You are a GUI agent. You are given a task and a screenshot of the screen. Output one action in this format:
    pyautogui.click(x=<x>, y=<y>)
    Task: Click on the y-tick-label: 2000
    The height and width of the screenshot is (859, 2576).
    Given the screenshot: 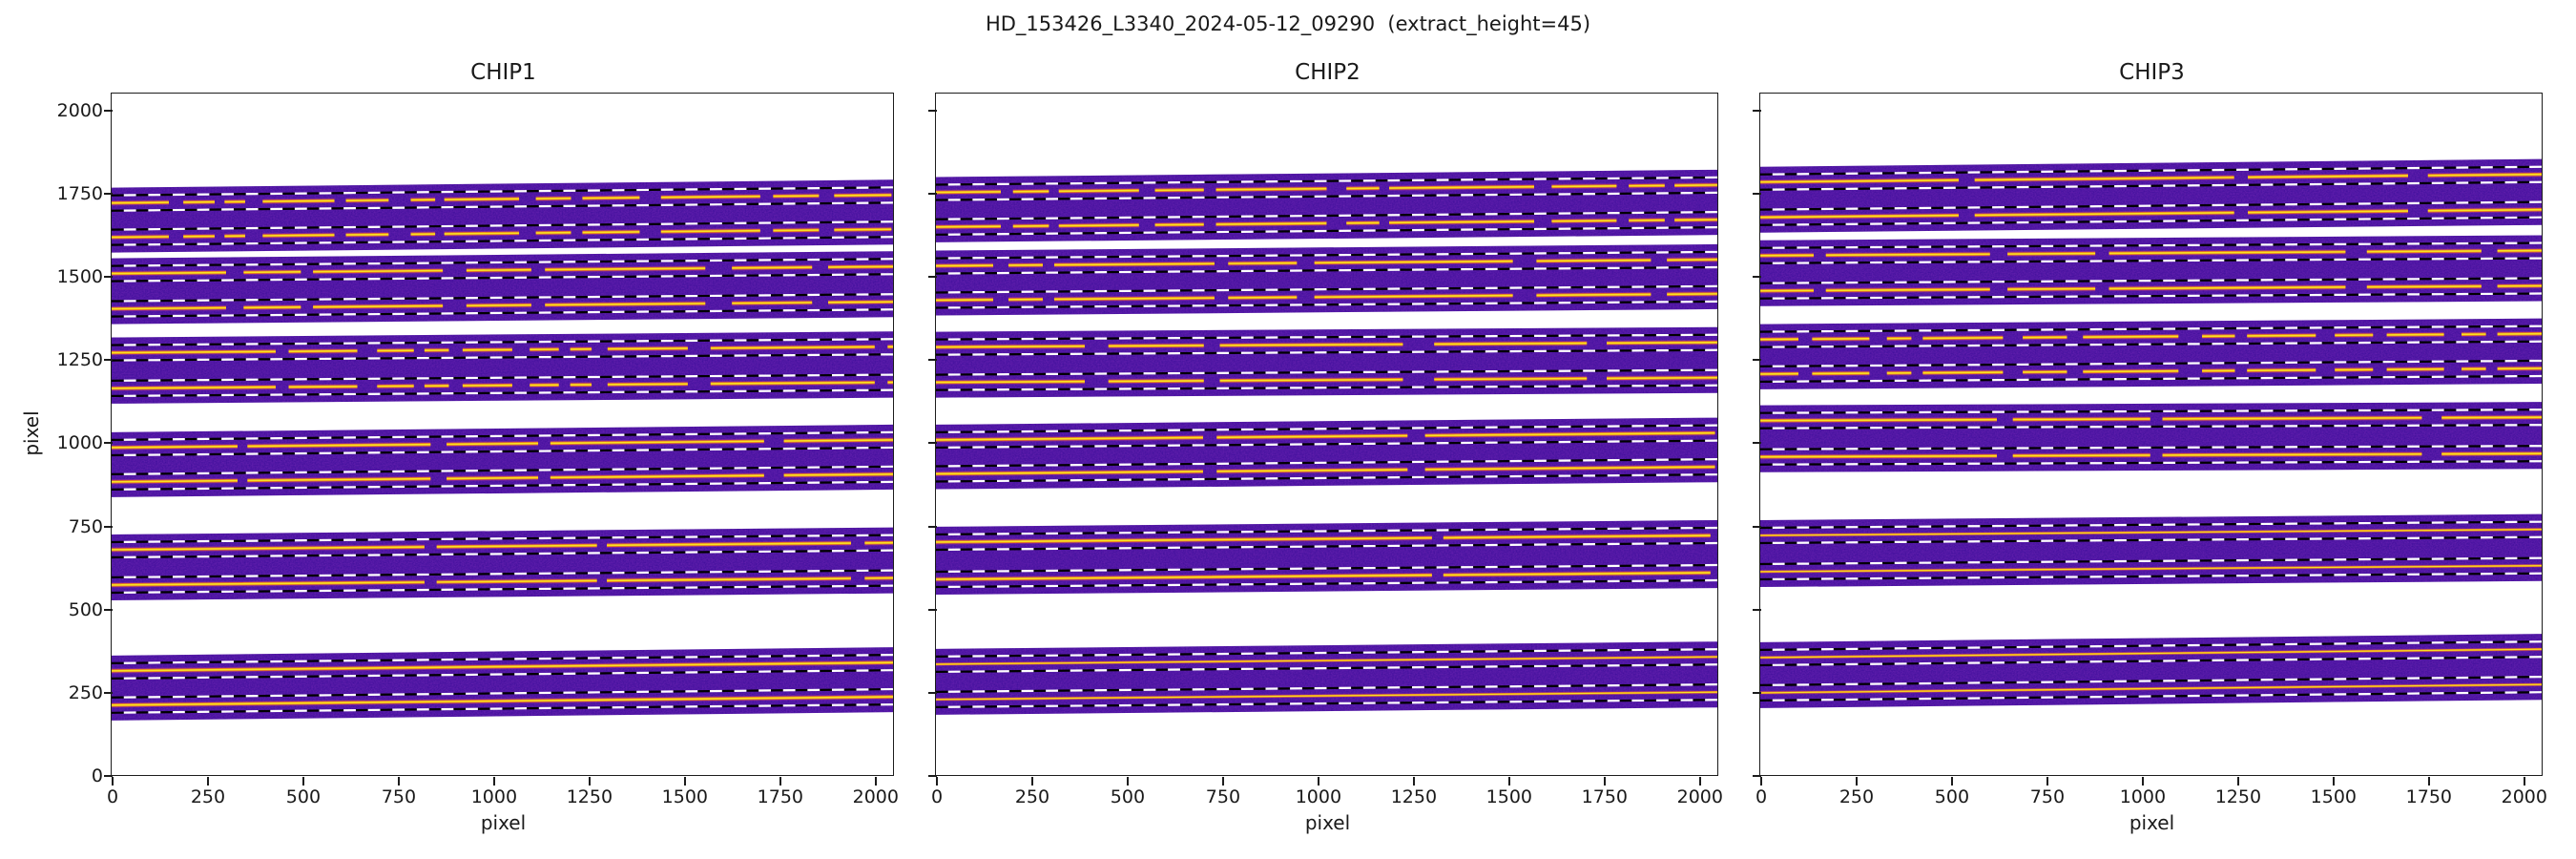 What is the action you would take?
    pyautogui.click(x=79, y=110)
    